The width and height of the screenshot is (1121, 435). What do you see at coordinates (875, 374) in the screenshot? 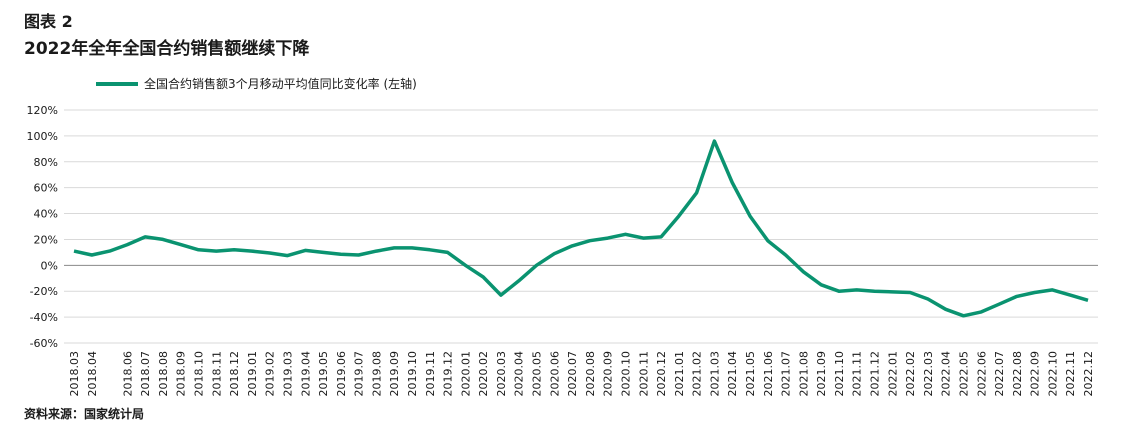
I see `x-tick-label: 2021.12` at bounding box center [875, 374].